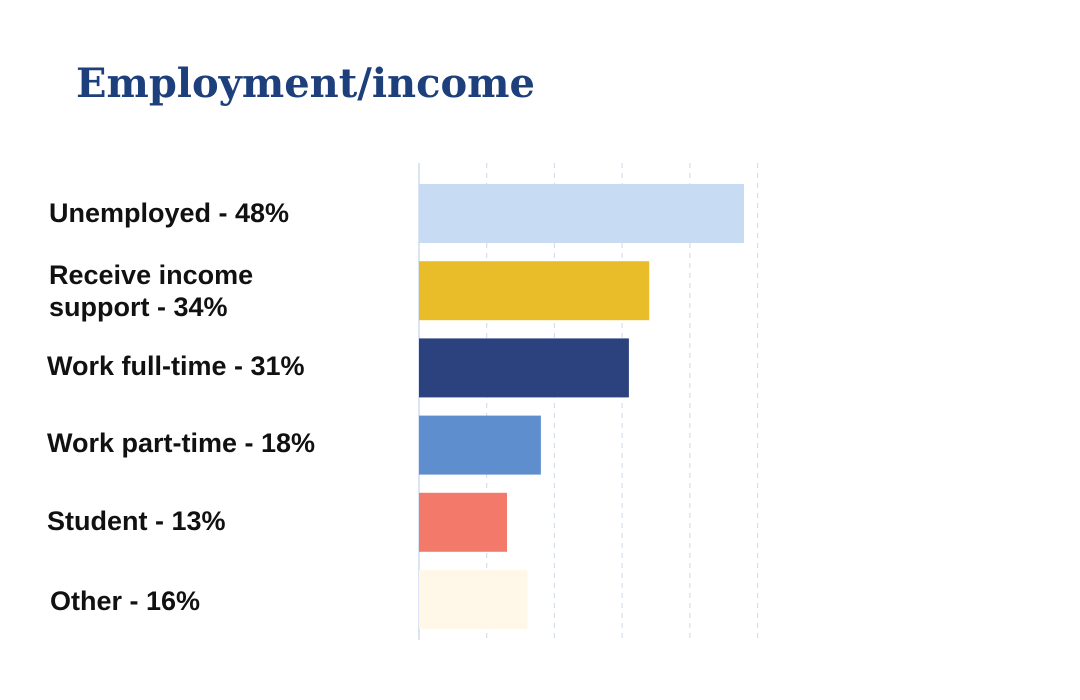 The image size is (1080, 700). I want to click on category-label: Work full-time - 31%, so click(176, 366).